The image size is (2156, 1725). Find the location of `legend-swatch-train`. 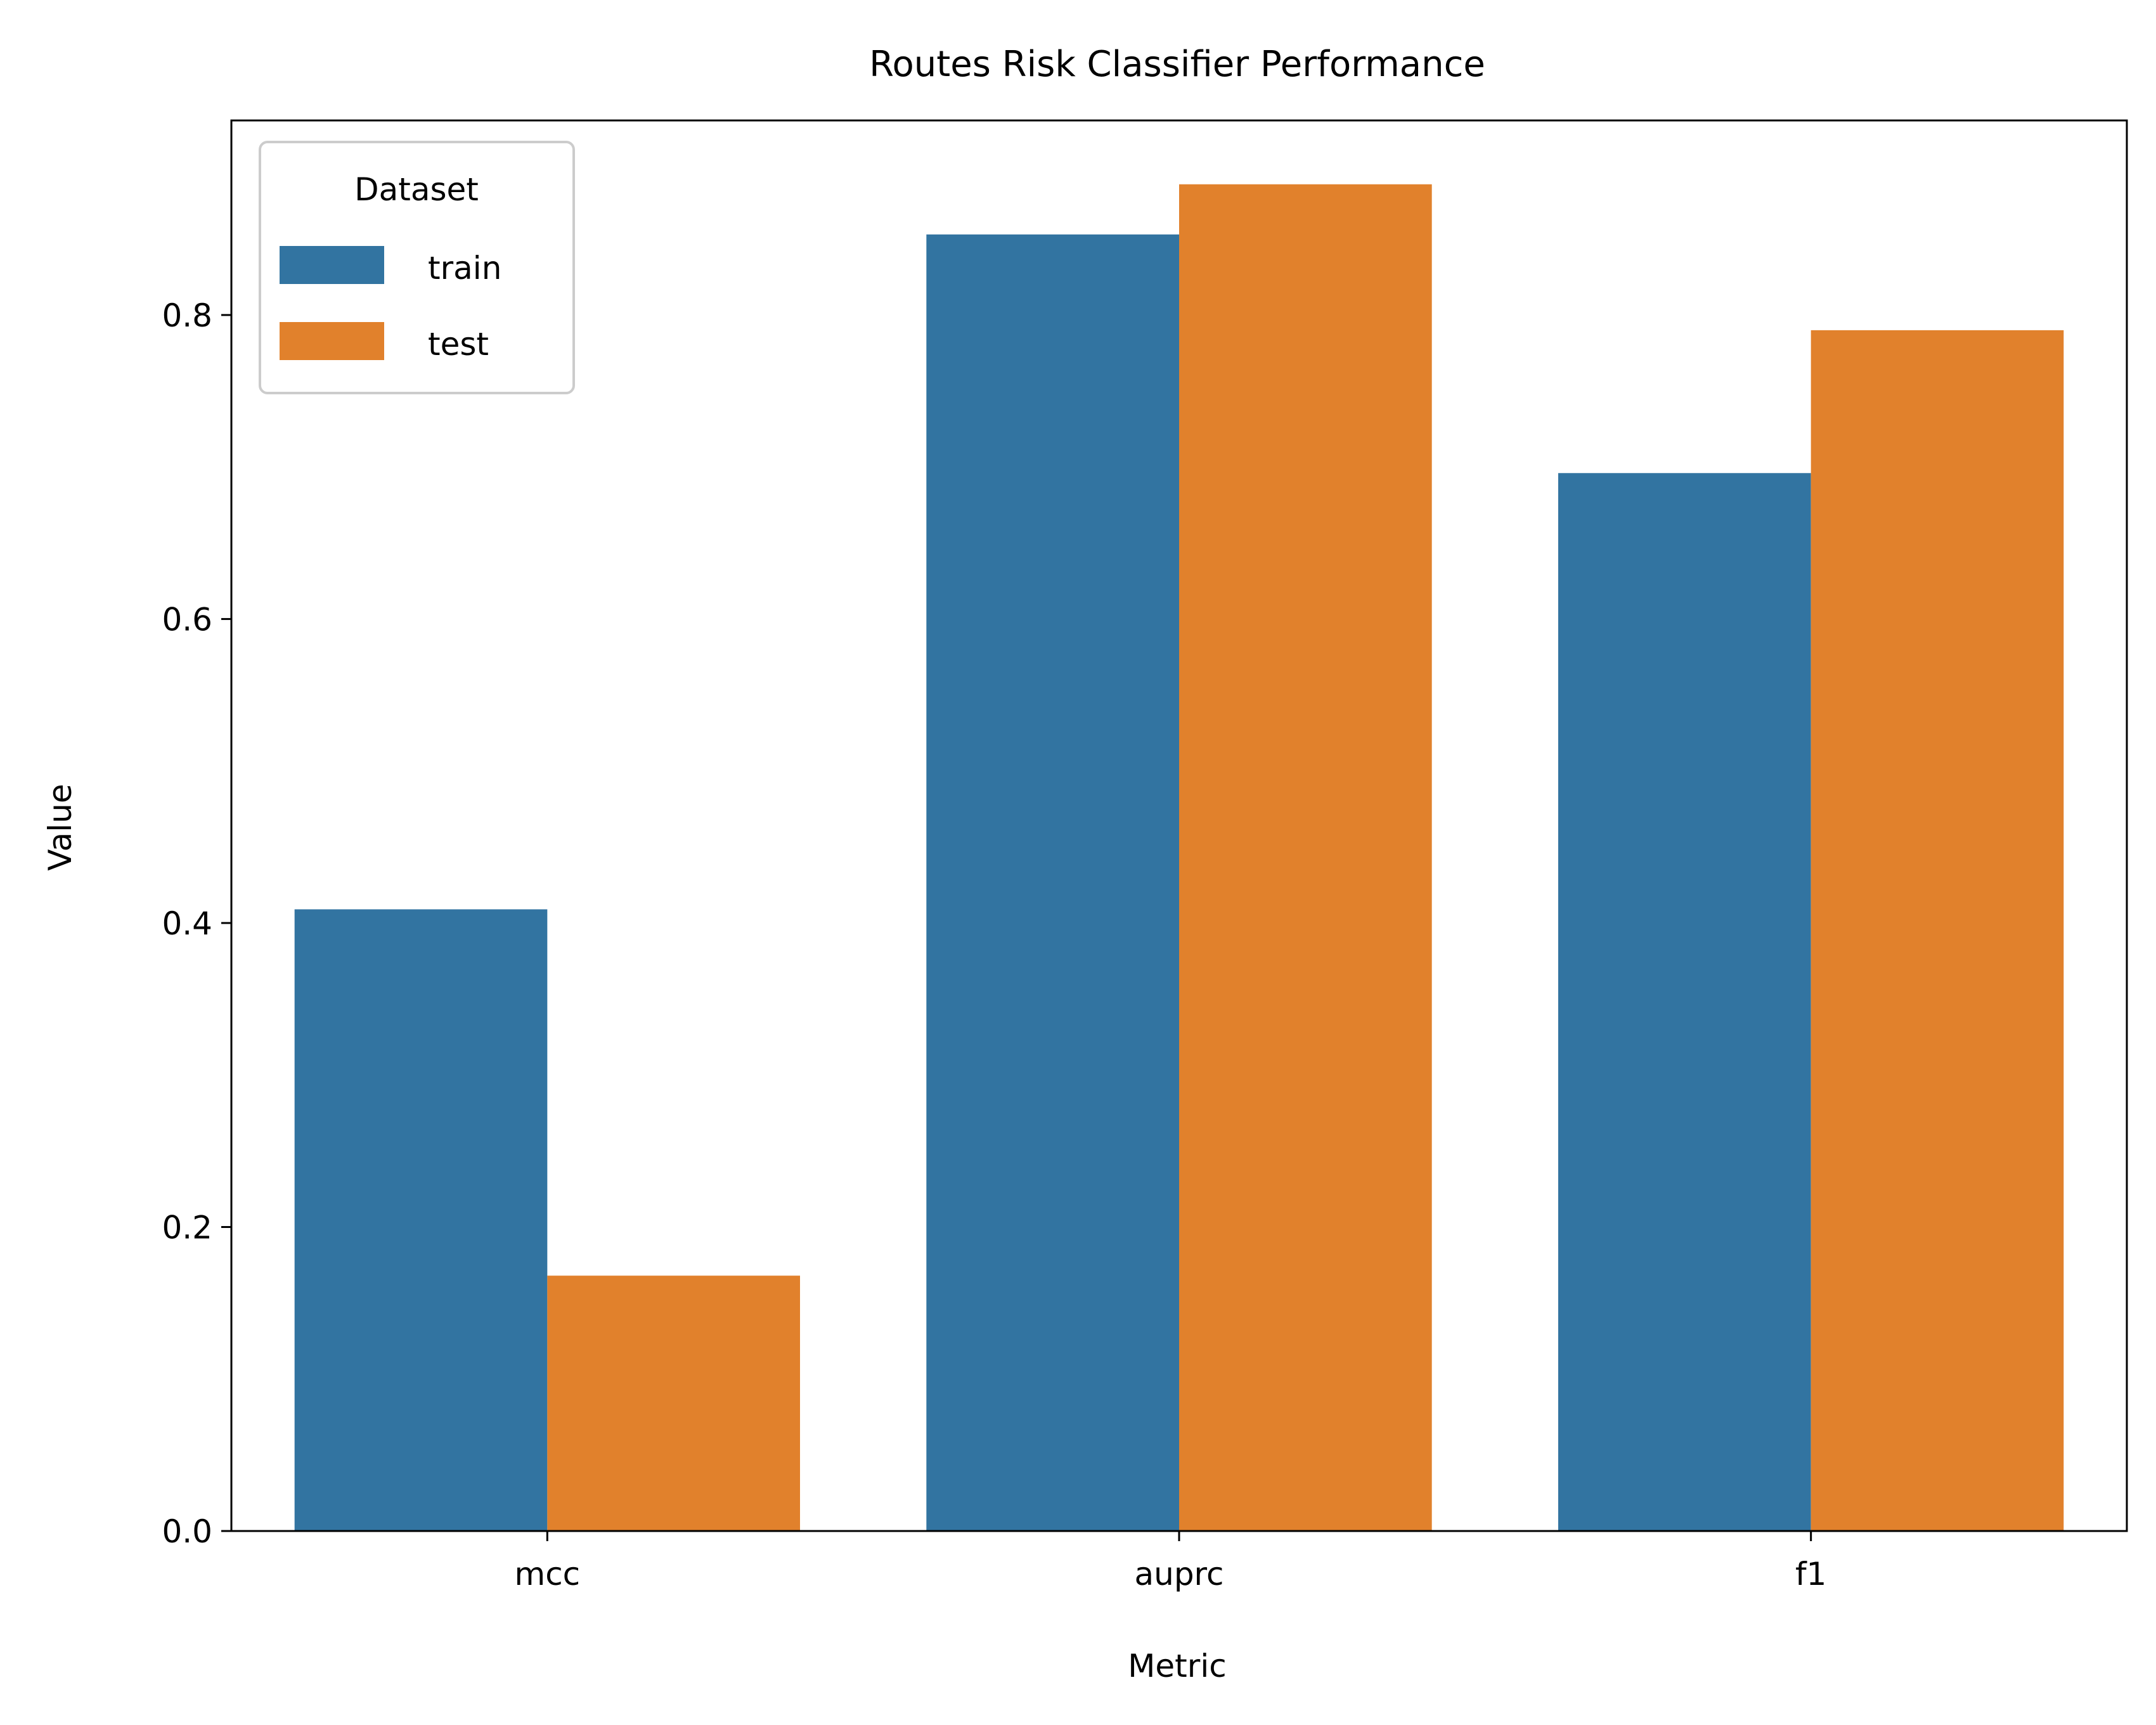

legend-swatch-train is located at coordinates (332, 265).